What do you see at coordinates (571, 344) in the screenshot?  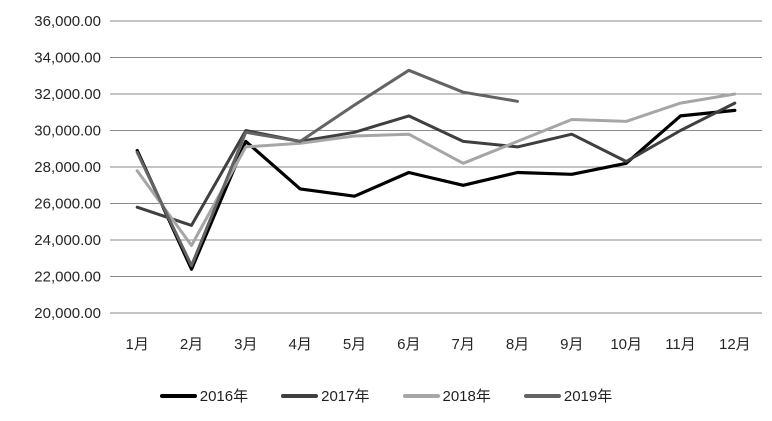 I see `x-tick-label: 9月` at bounding box center [571, 344].